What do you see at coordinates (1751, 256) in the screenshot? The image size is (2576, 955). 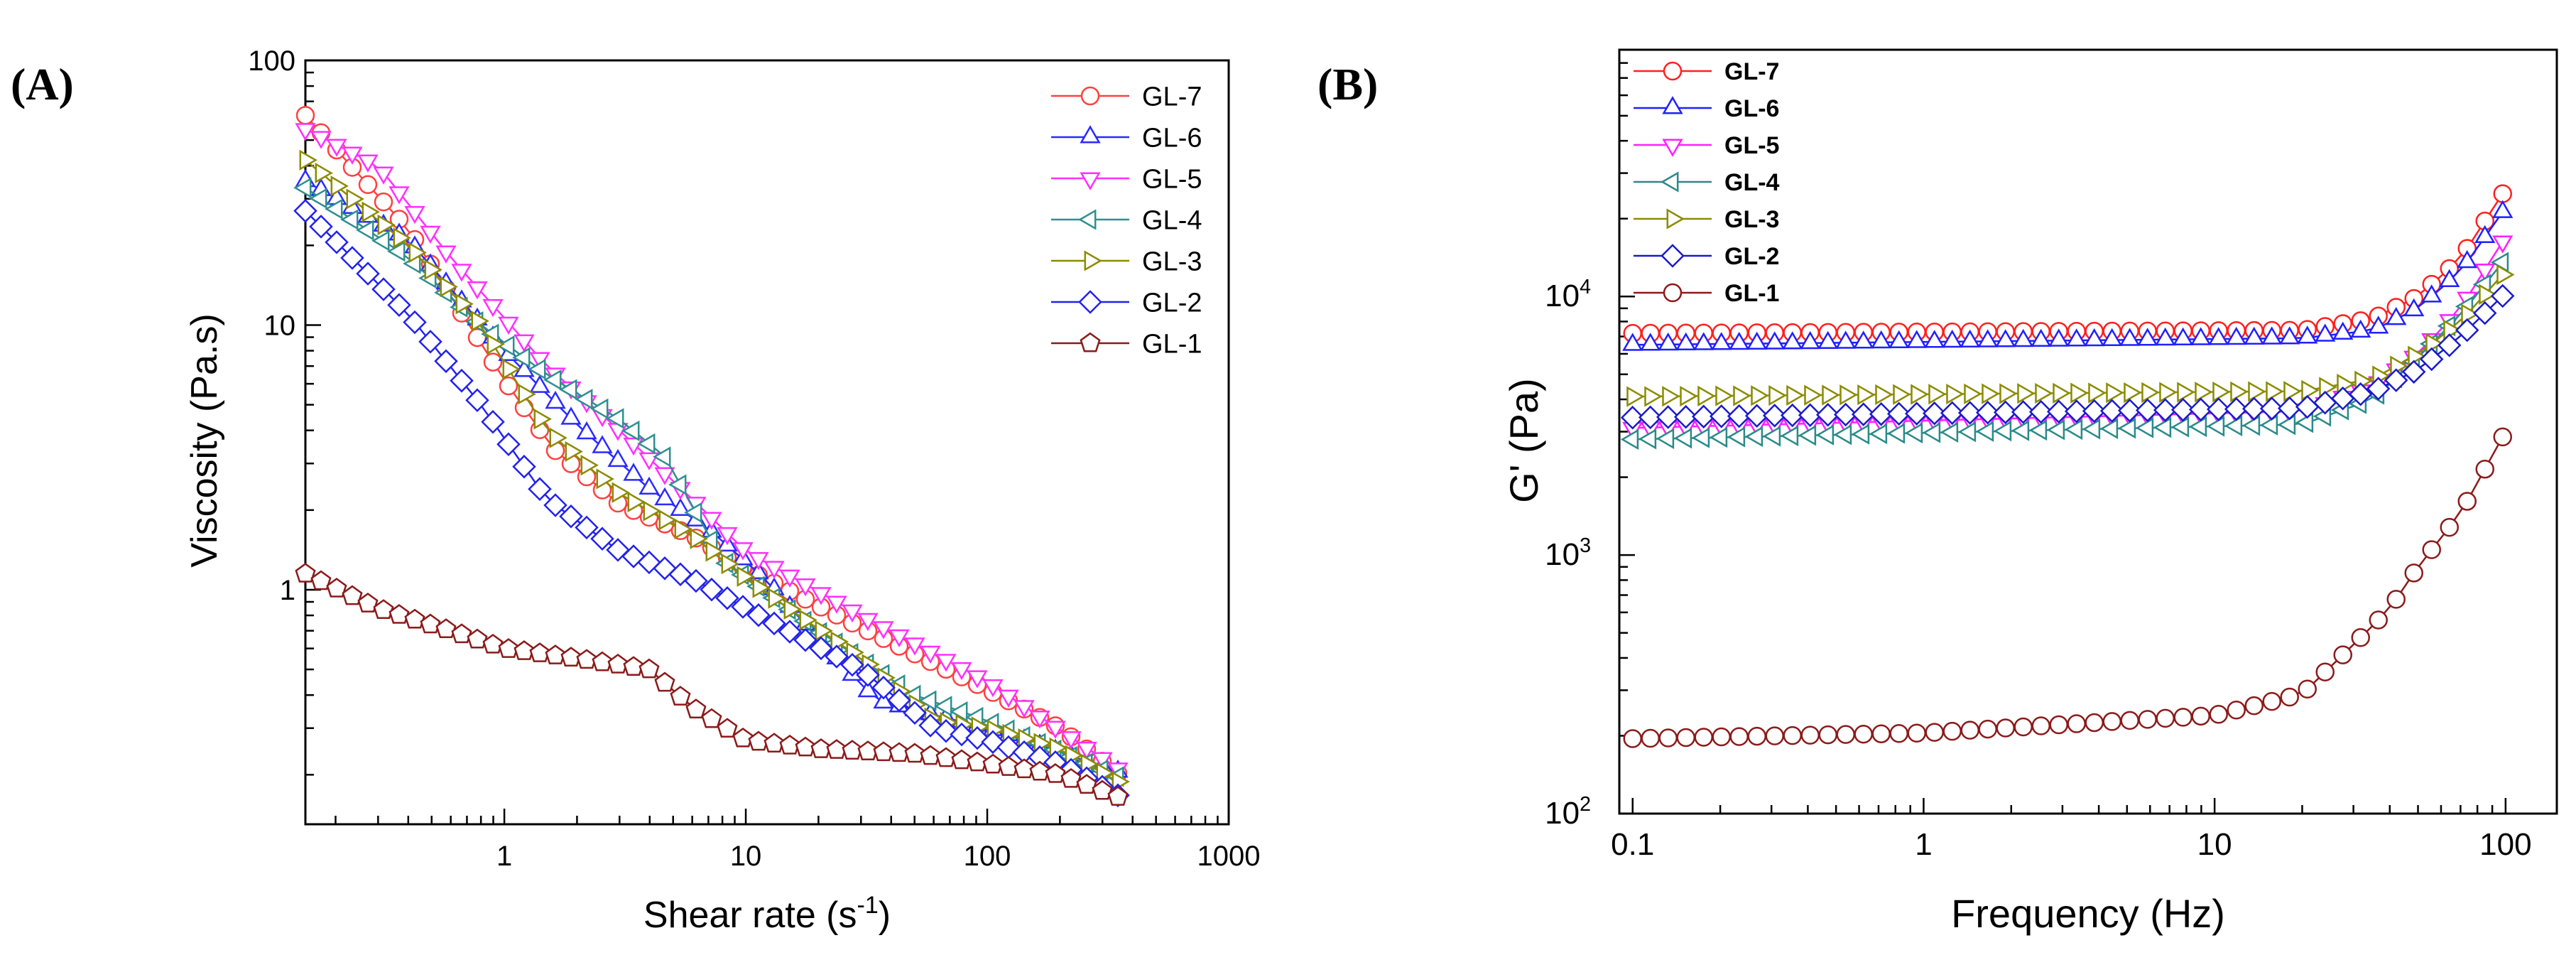 I see `panel-b-legend-label: GL-2` at bounding box center [1751, 256].